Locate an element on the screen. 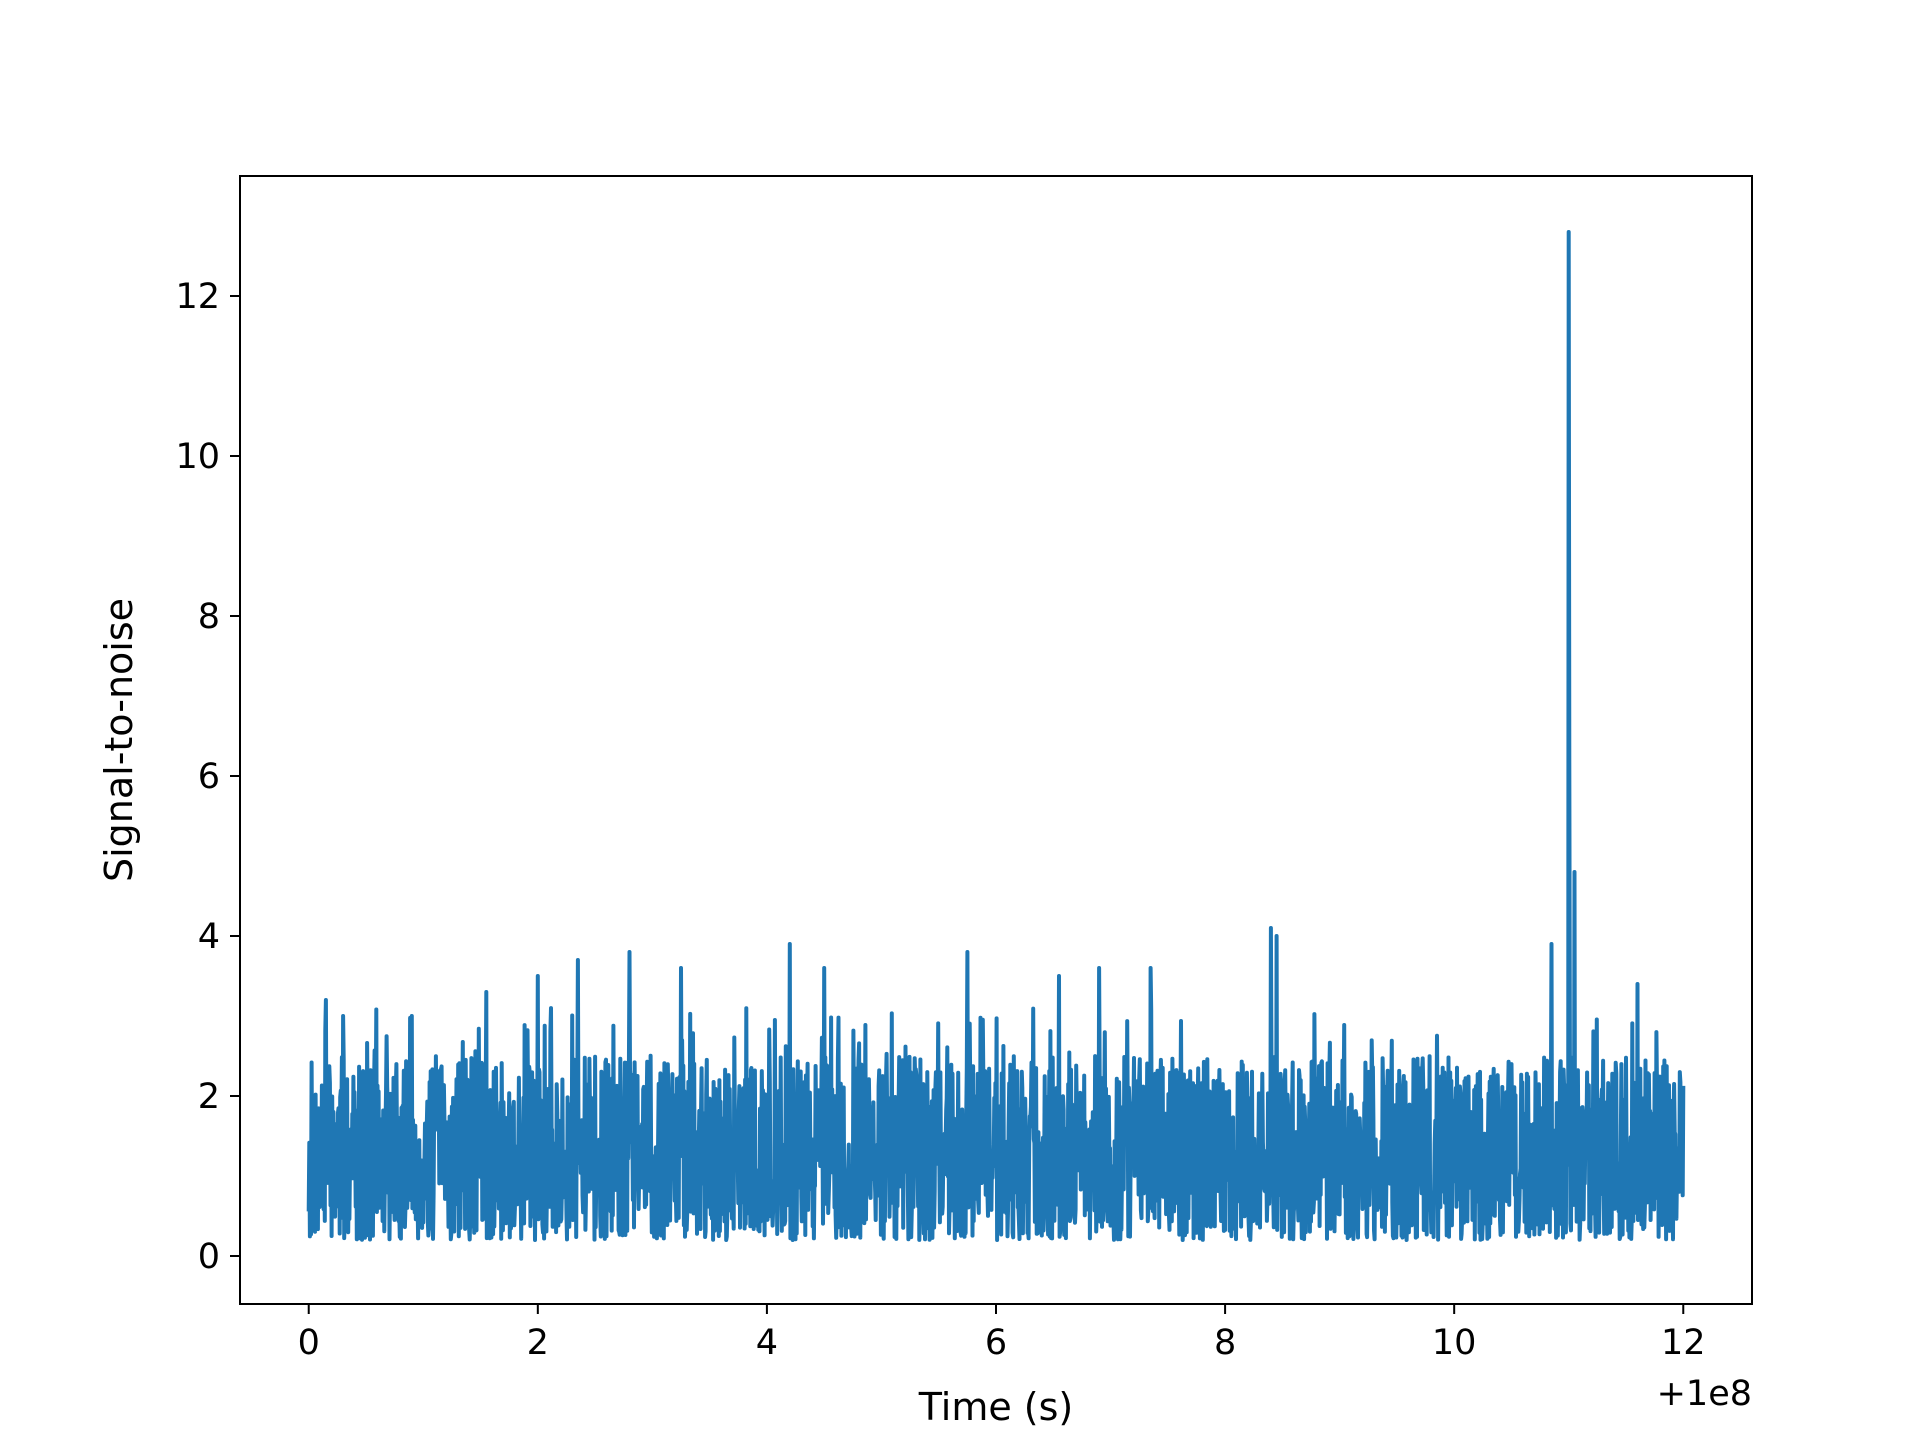 The width and height of the screenshot is (1920, 1440). y-tick-label: 0 is located at coordinates (209, 1257).